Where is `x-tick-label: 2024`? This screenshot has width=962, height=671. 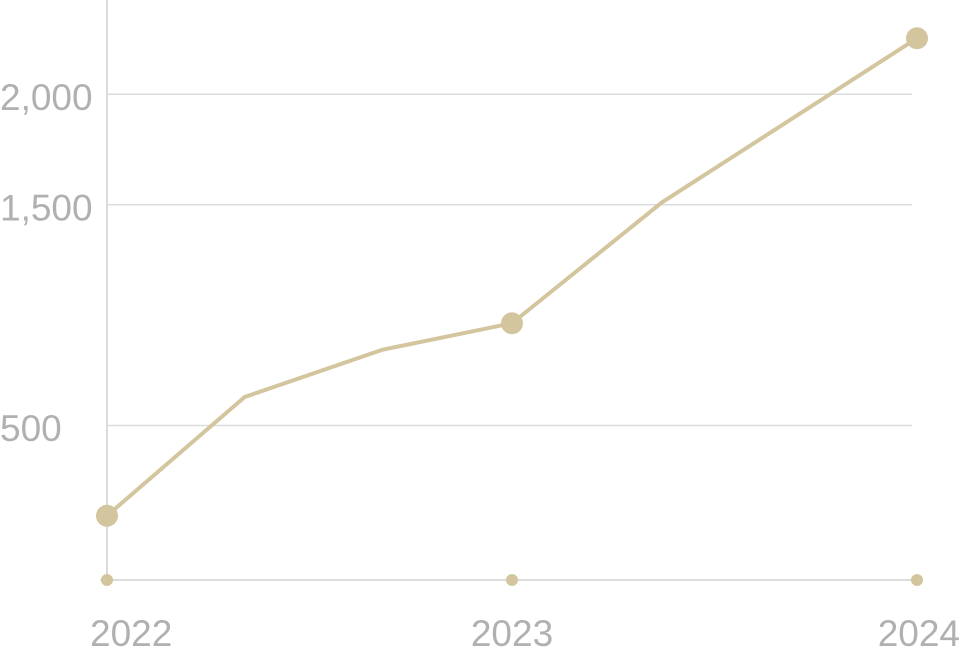
x-tick-label: 2024 is located at coordinates (919, 633).